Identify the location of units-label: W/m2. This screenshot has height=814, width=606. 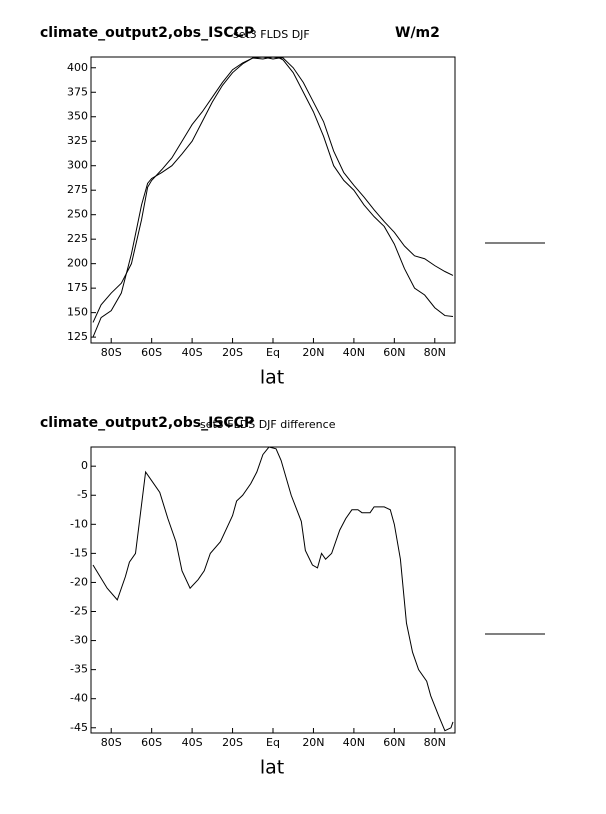
(417, 33).